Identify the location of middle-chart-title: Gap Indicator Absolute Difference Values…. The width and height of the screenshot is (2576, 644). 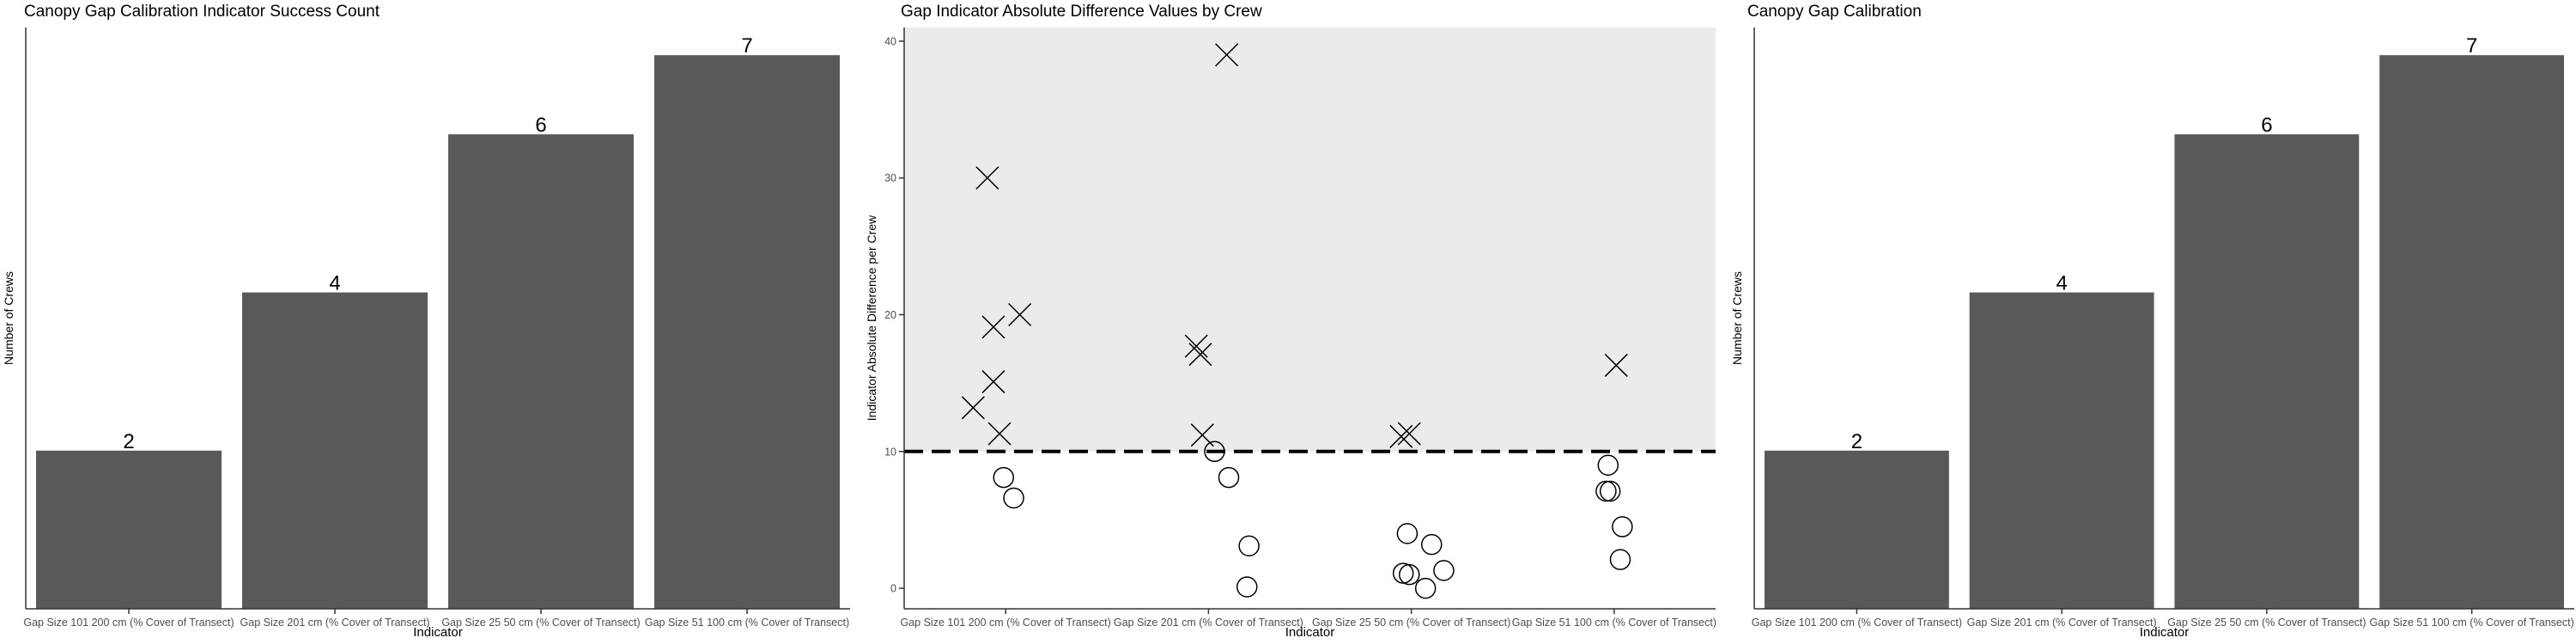
(1081, 12).